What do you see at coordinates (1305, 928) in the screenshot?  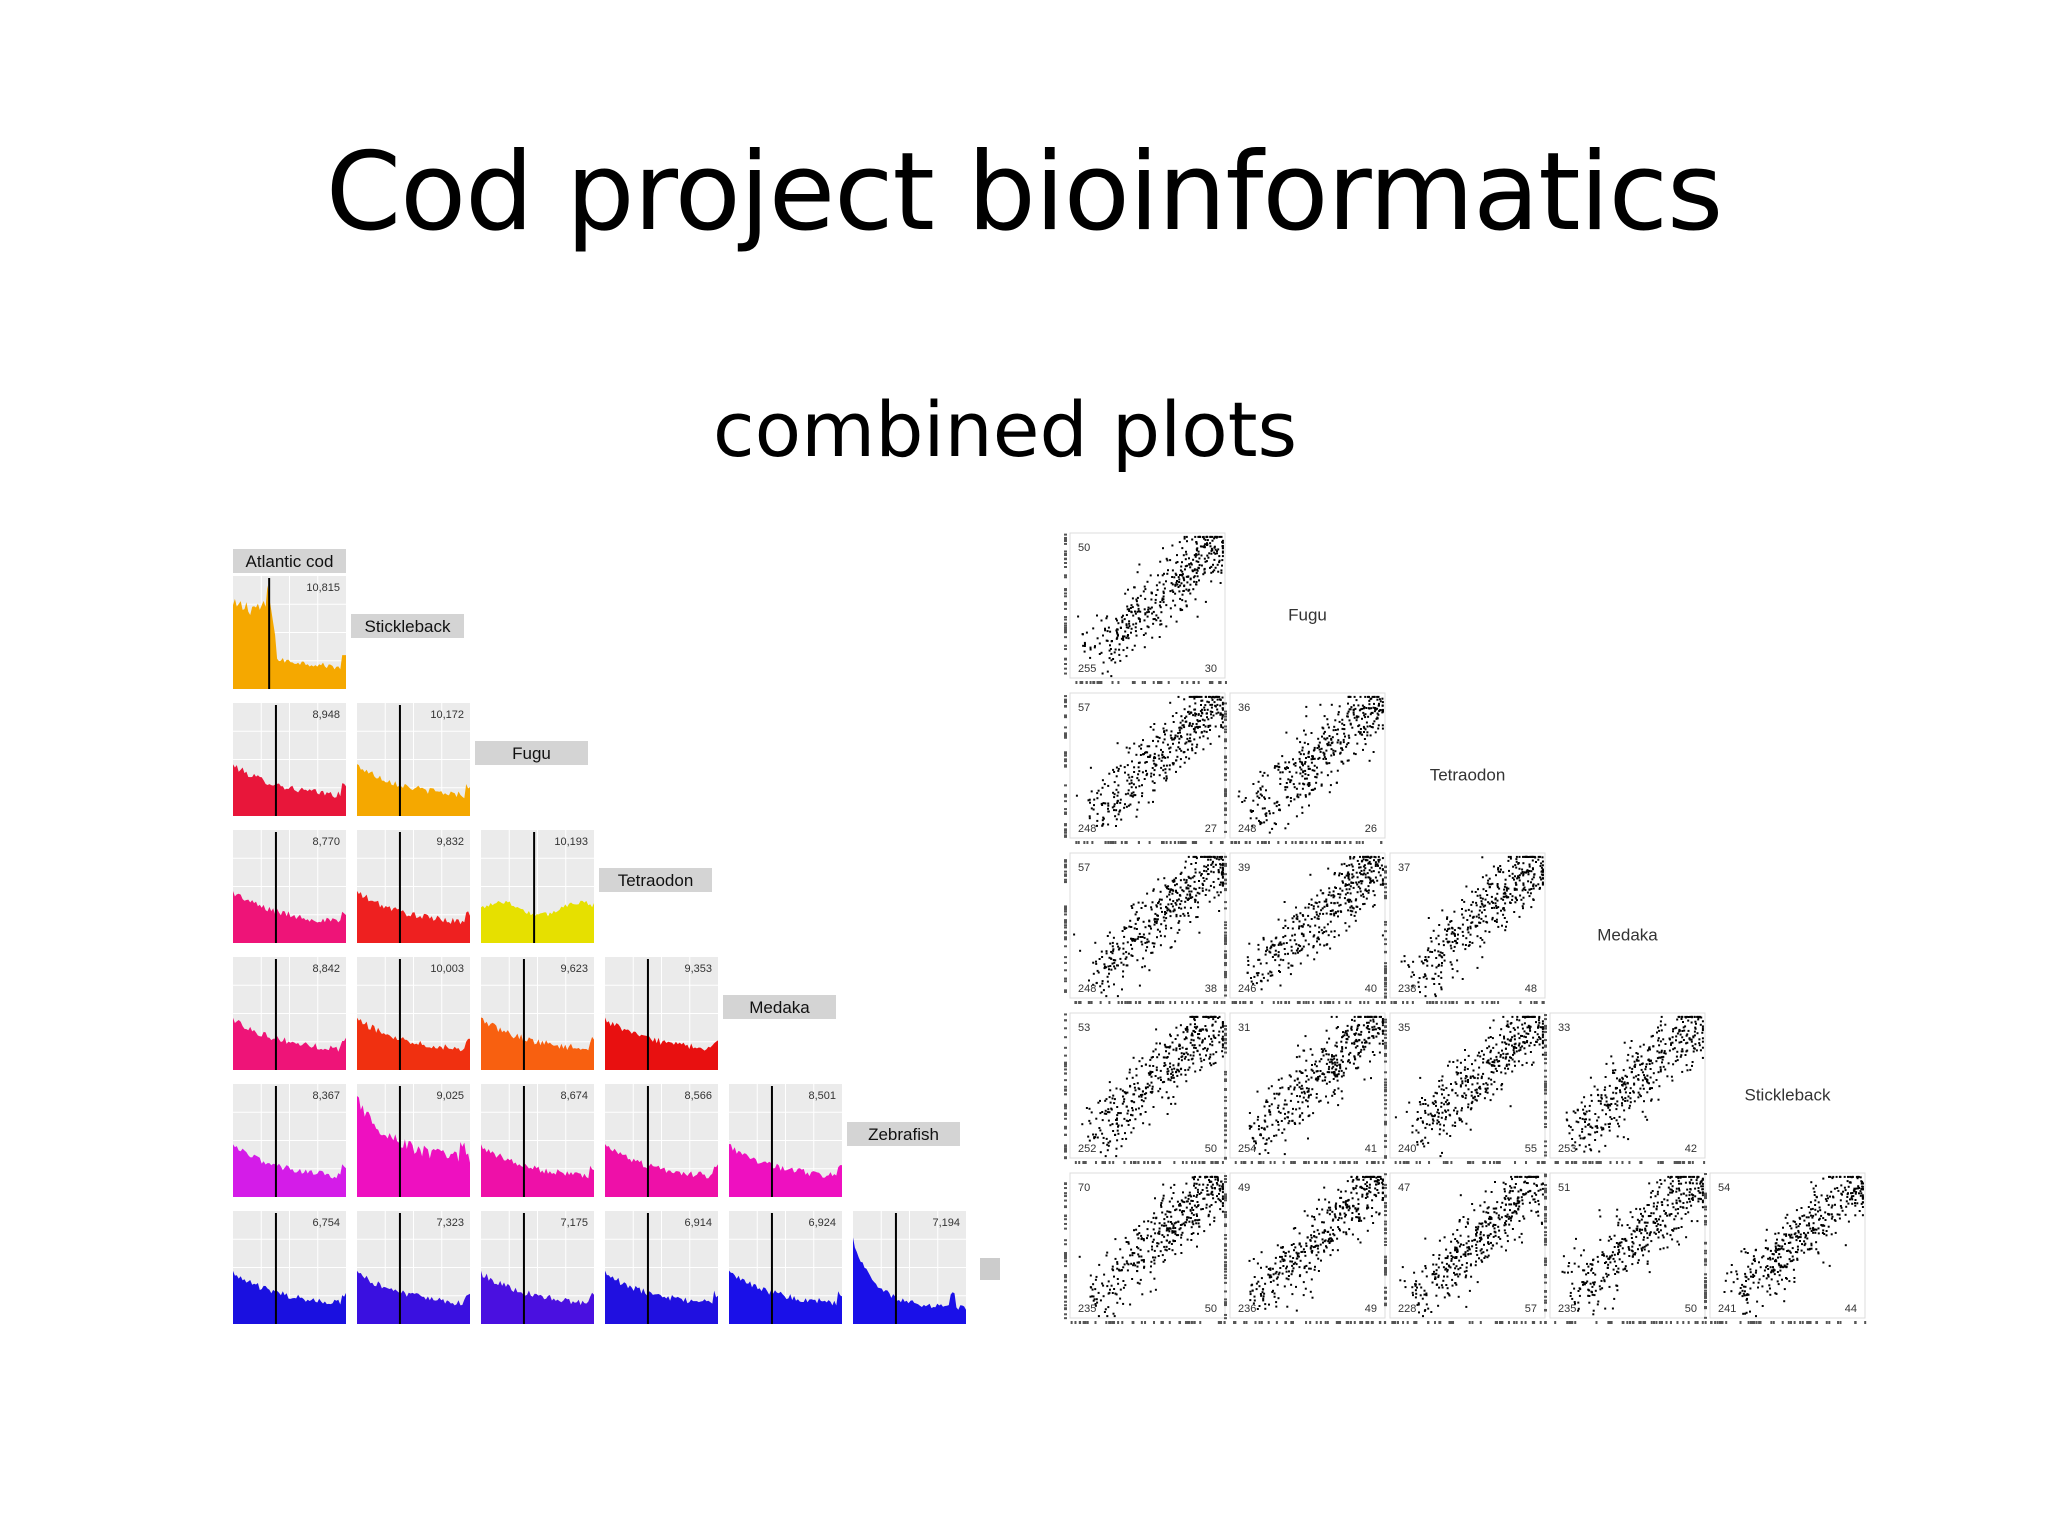 I see `scatter-panel: 39 246 40` at bounding box center [1305, 928].